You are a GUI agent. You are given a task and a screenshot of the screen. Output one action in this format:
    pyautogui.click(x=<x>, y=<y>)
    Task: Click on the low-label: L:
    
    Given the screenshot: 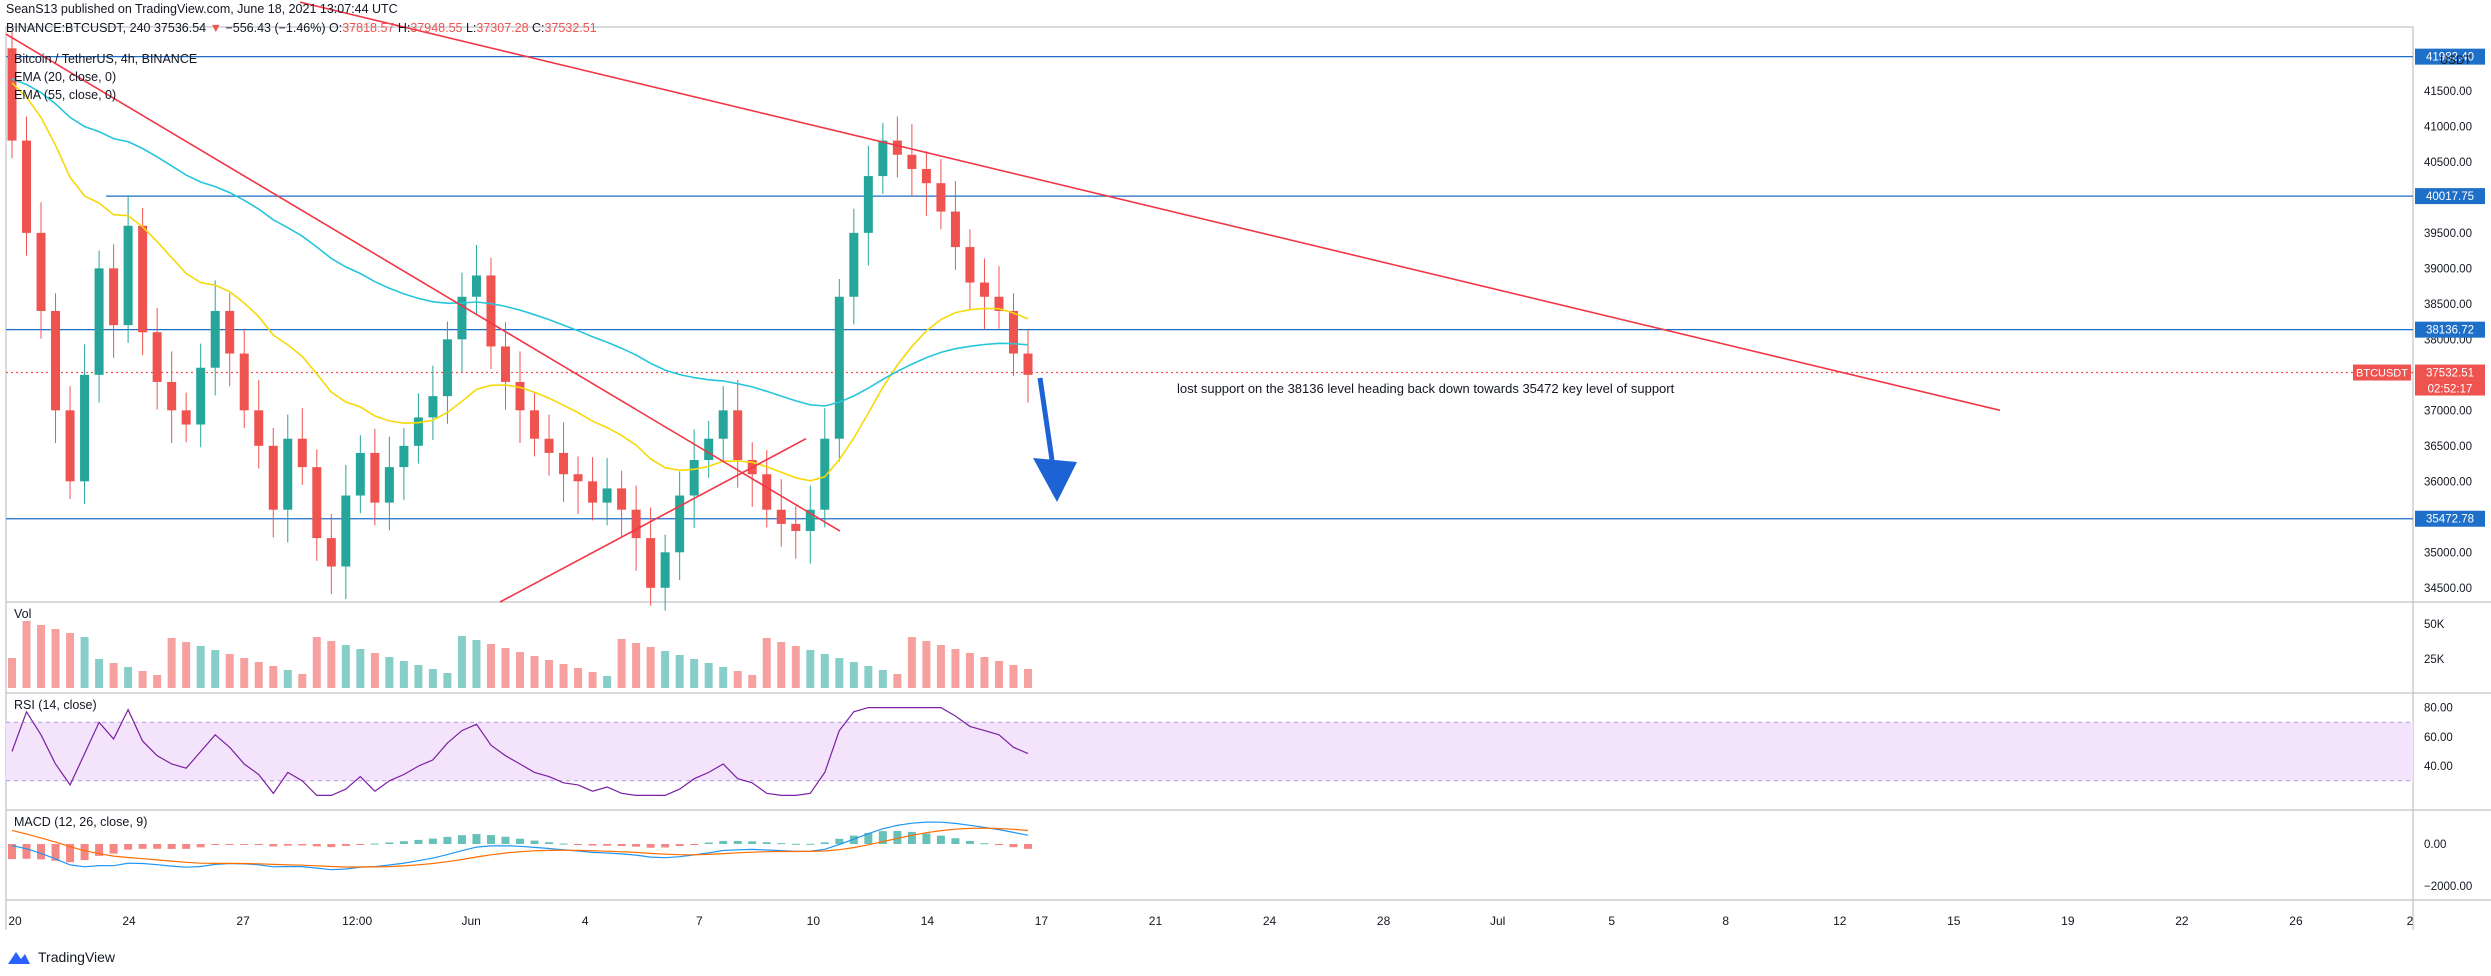 What is the action you would take?
    pyautogui.click(x=471, y=28)
    